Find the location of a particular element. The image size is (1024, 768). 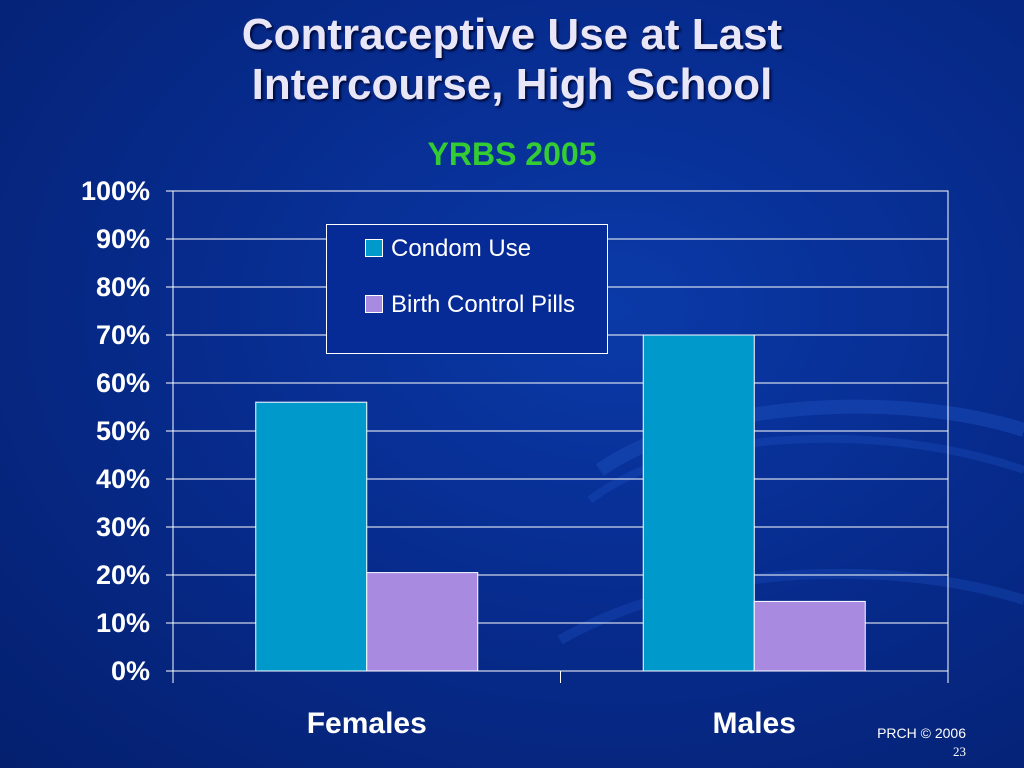

legend-item-condom-use: Condom Use is located at coordinates (478, 248).